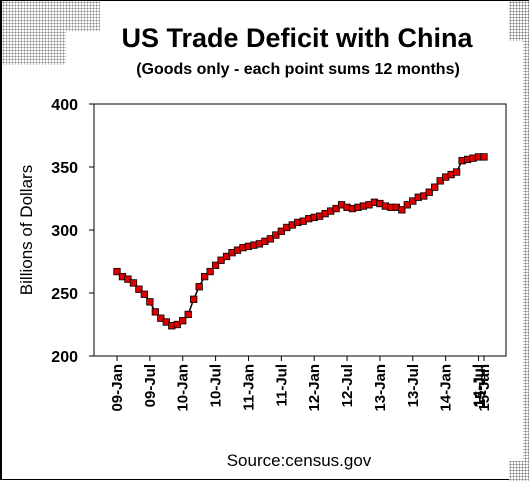 Image resolution: width=529 pixels, height=481 pixels. I want to click on x-tick-label: 10-Jan, so click(183, 388).